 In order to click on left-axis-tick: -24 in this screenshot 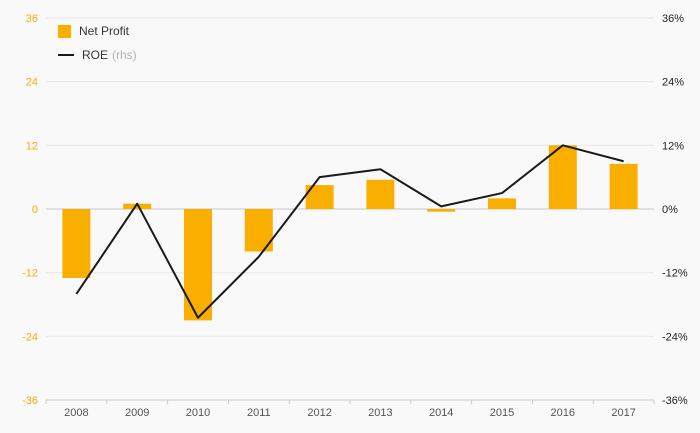, I will do `click(30, 337)`.